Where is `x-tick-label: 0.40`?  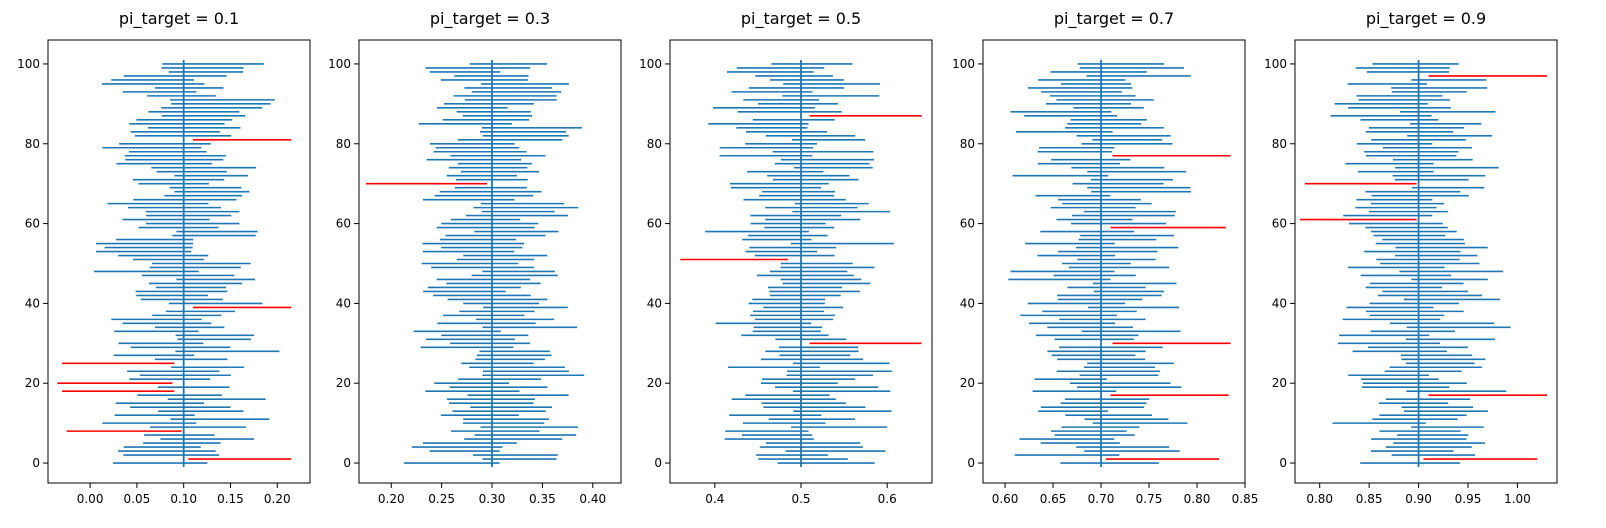
x-tick-label: 0.40 is located at coordinates (592, 499).